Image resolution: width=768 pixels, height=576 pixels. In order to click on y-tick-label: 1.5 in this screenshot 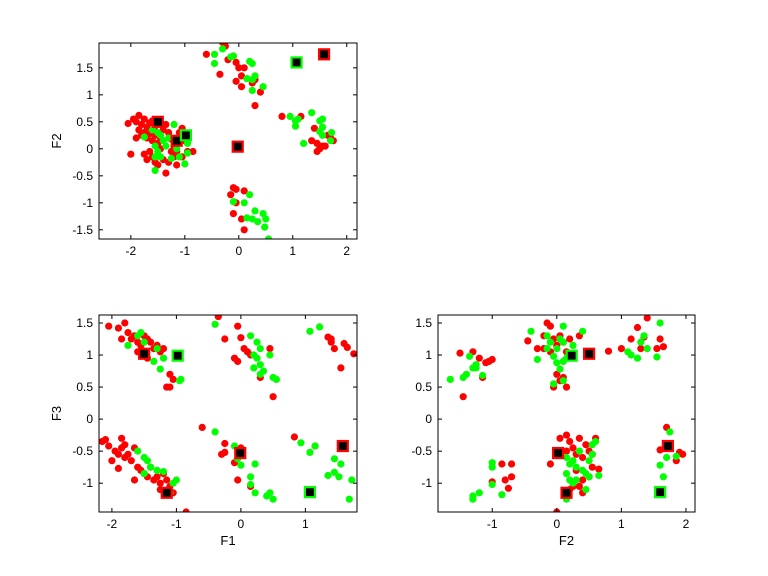, I will do `click(84, 323)`.